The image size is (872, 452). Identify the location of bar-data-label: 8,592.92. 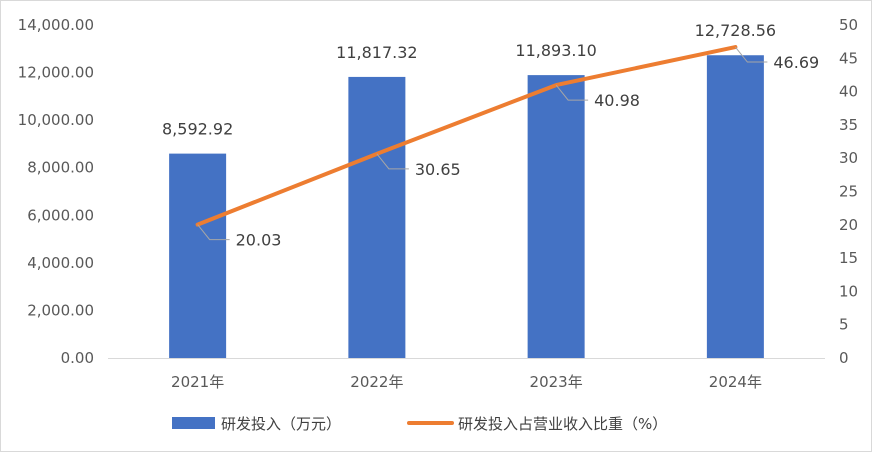
(197, 129).